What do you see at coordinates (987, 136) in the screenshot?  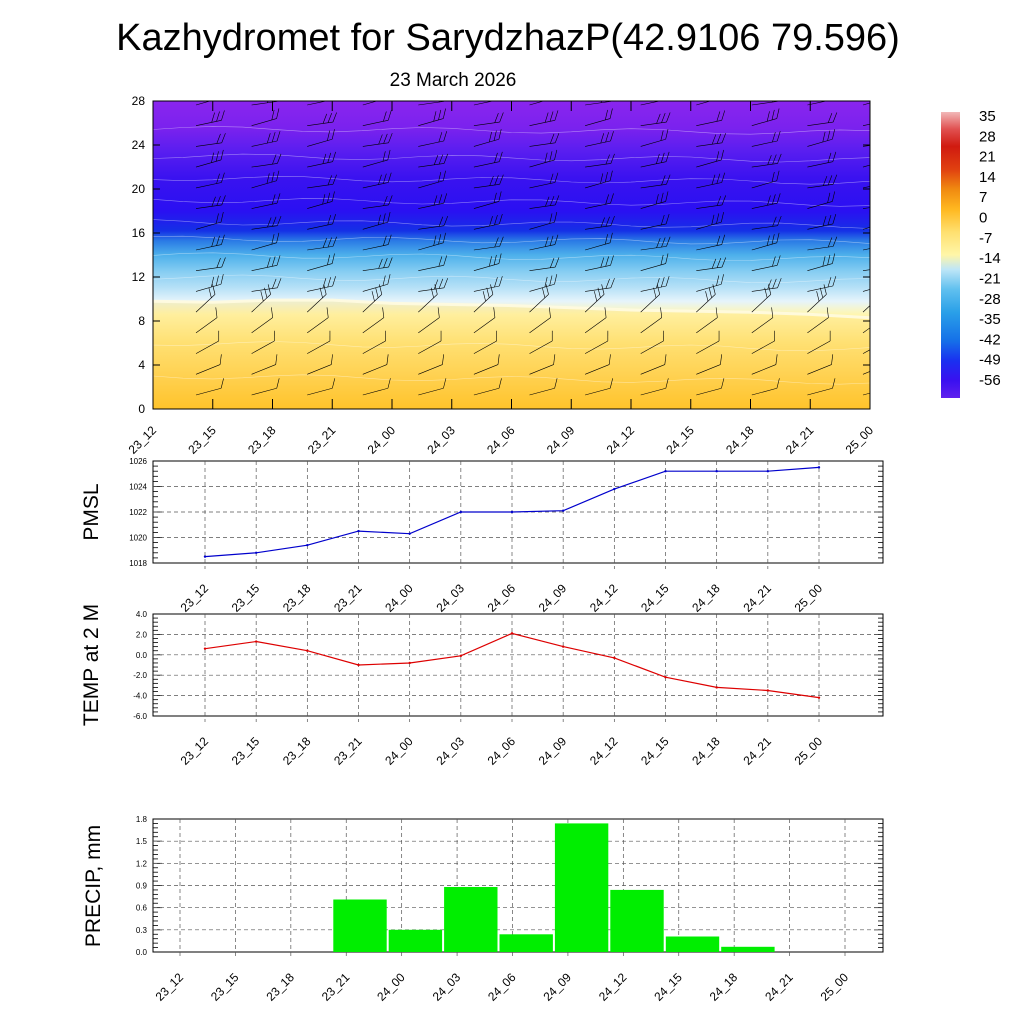 I see `colorbar-label: 28` at bounding box center [987, 136].